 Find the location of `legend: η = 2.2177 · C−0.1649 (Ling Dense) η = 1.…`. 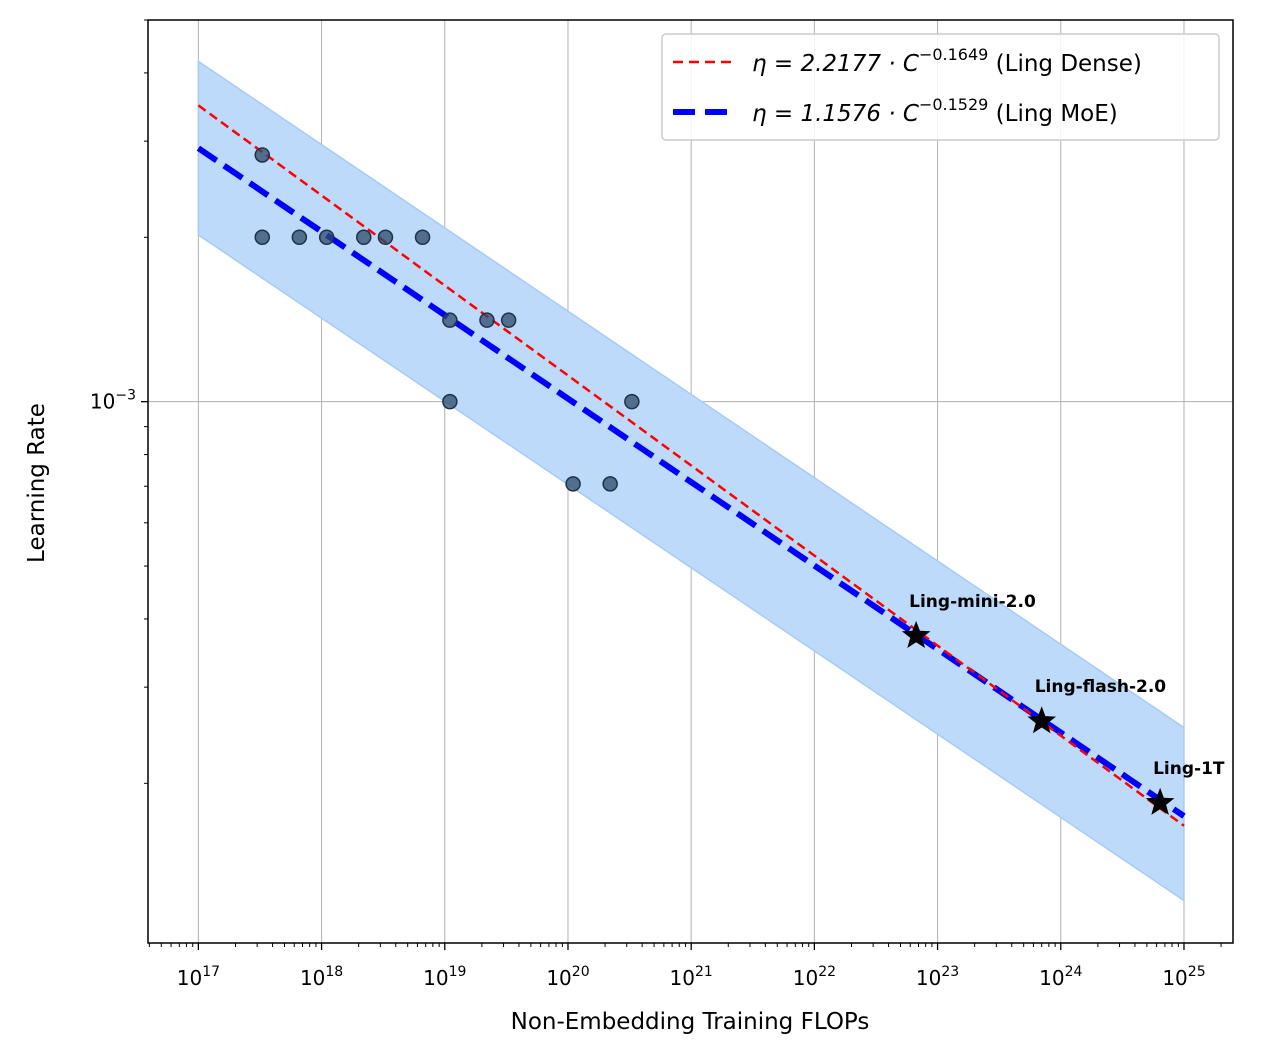

legend: η = 2.2177 · C−0.1649 (Ling Dense) η = 1.… is located at coordinates (940, 87).